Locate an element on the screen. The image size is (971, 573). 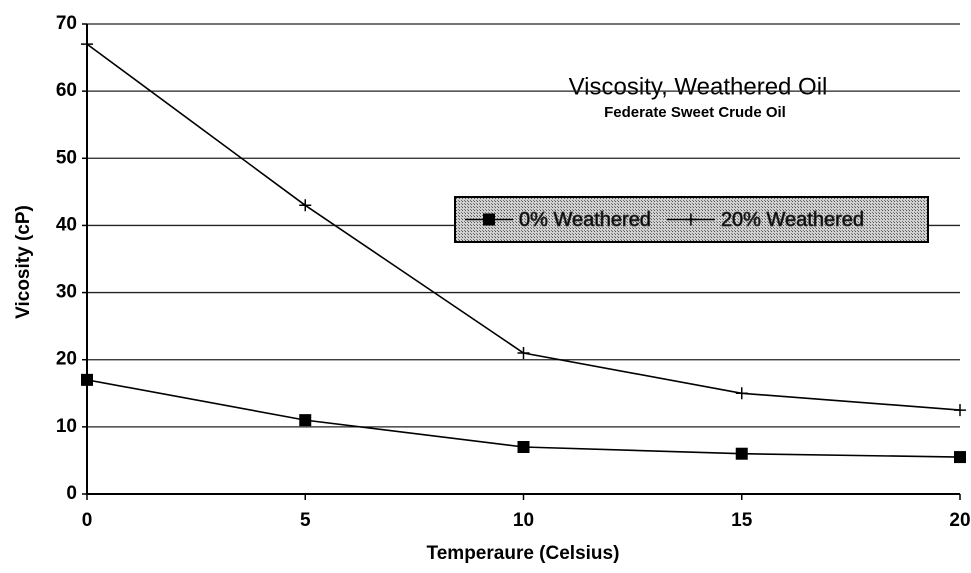
x-axis-label: Temperaure (Celsius) is located at coordinates (523, 553).